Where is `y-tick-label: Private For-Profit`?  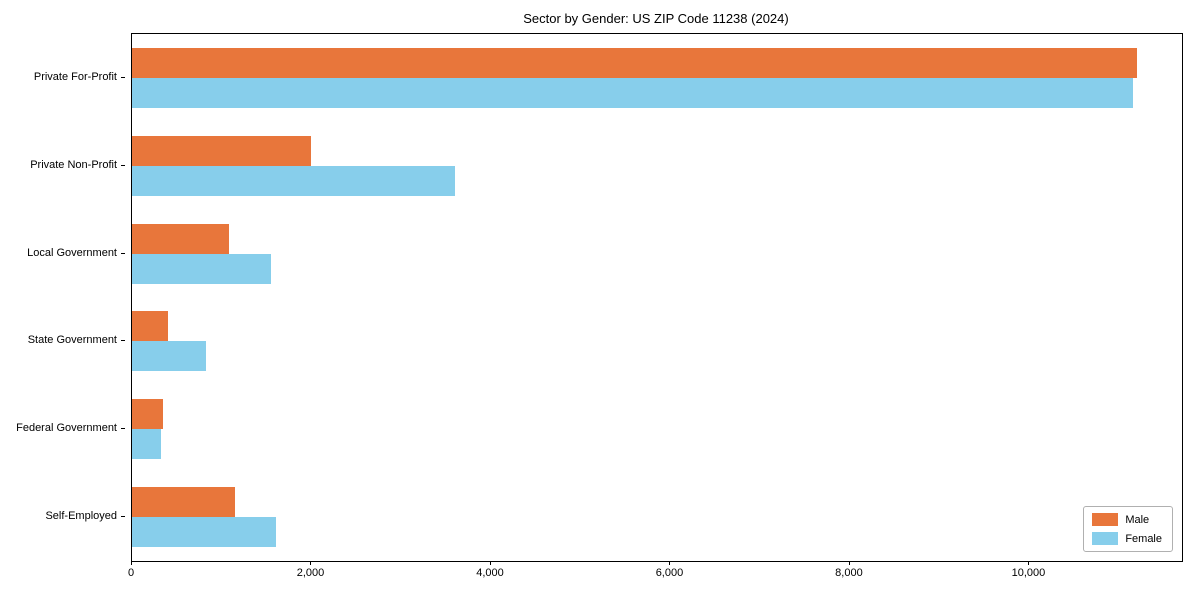 y-tick-label: Private For-Profit is located at coordinates (75, 76).